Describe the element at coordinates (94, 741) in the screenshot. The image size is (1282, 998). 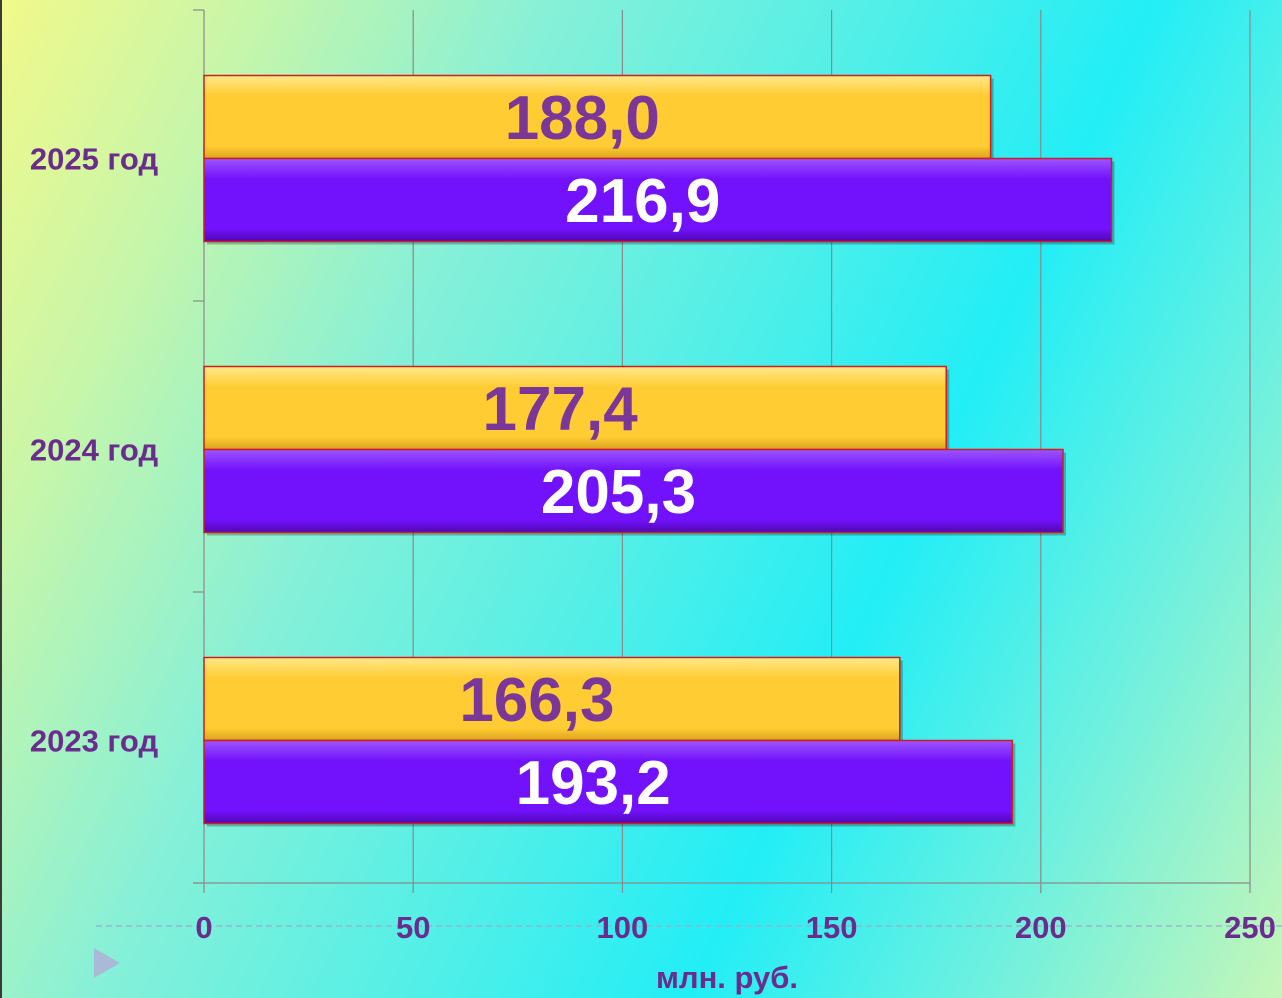
I see `category-label: 2023 год` at that location.